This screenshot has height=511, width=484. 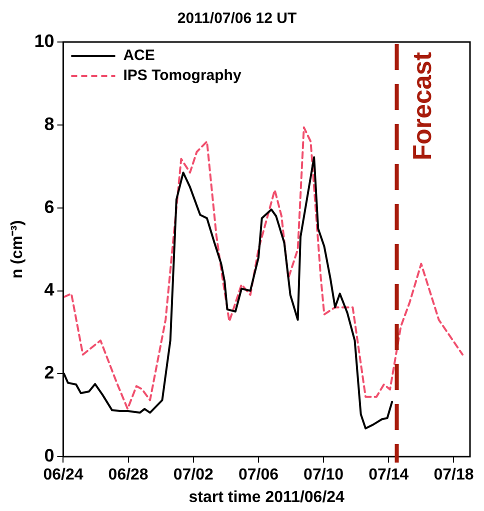 What do you see at coordinates (49, 206) in the screenshot?
I see `y-tick-label: 6` at bounding box center [49, 206].